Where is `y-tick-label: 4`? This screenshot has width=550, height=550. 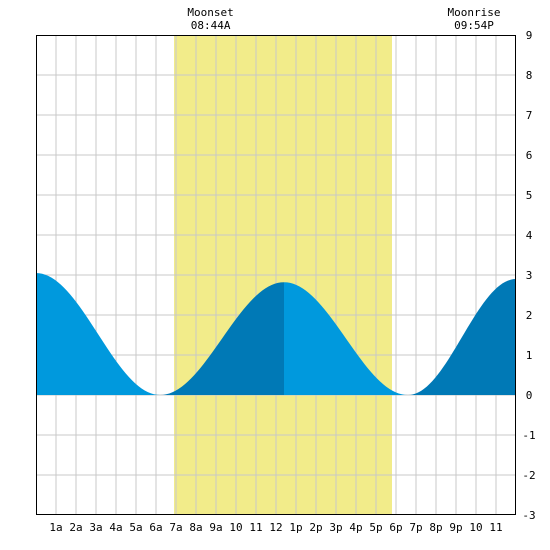 y-tick-label: 4 is located at coordinates (529, 235).